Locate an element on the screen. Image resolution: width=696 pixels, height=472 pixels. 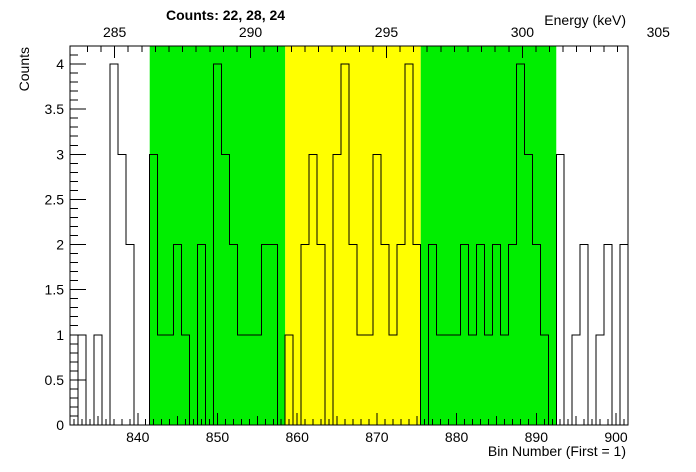
x-tick-label: 850 is located at coordinates (218, 437).